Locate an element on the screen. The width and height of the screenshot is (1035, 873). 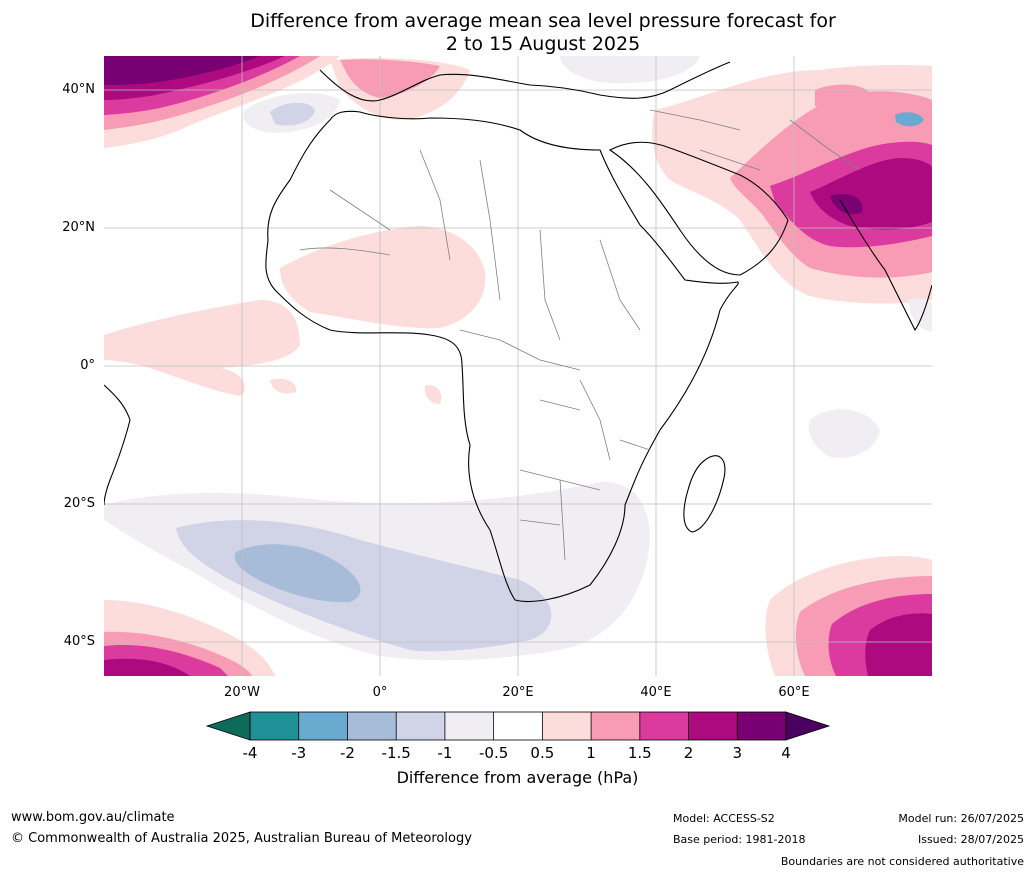
anomaly-asia-pink-north is located at coordinates (845, 97).